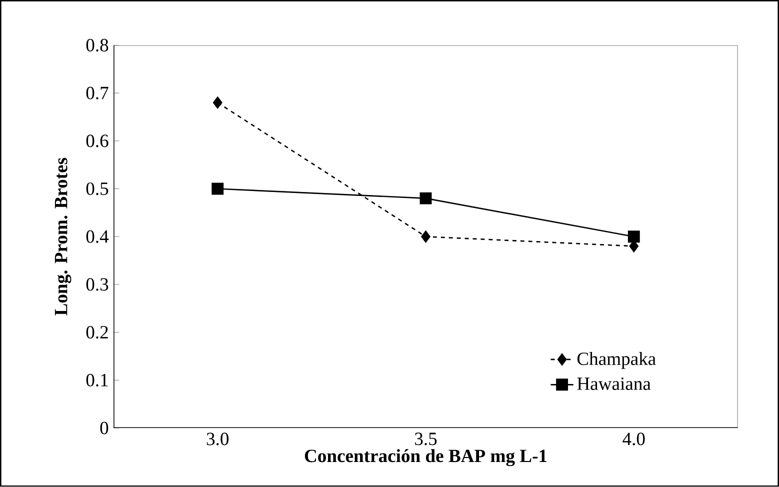  What do you see at coordinates (97, 93) in the screenshot?
I see `y-tick-label: 0.7` at bounding box center [97, 93].